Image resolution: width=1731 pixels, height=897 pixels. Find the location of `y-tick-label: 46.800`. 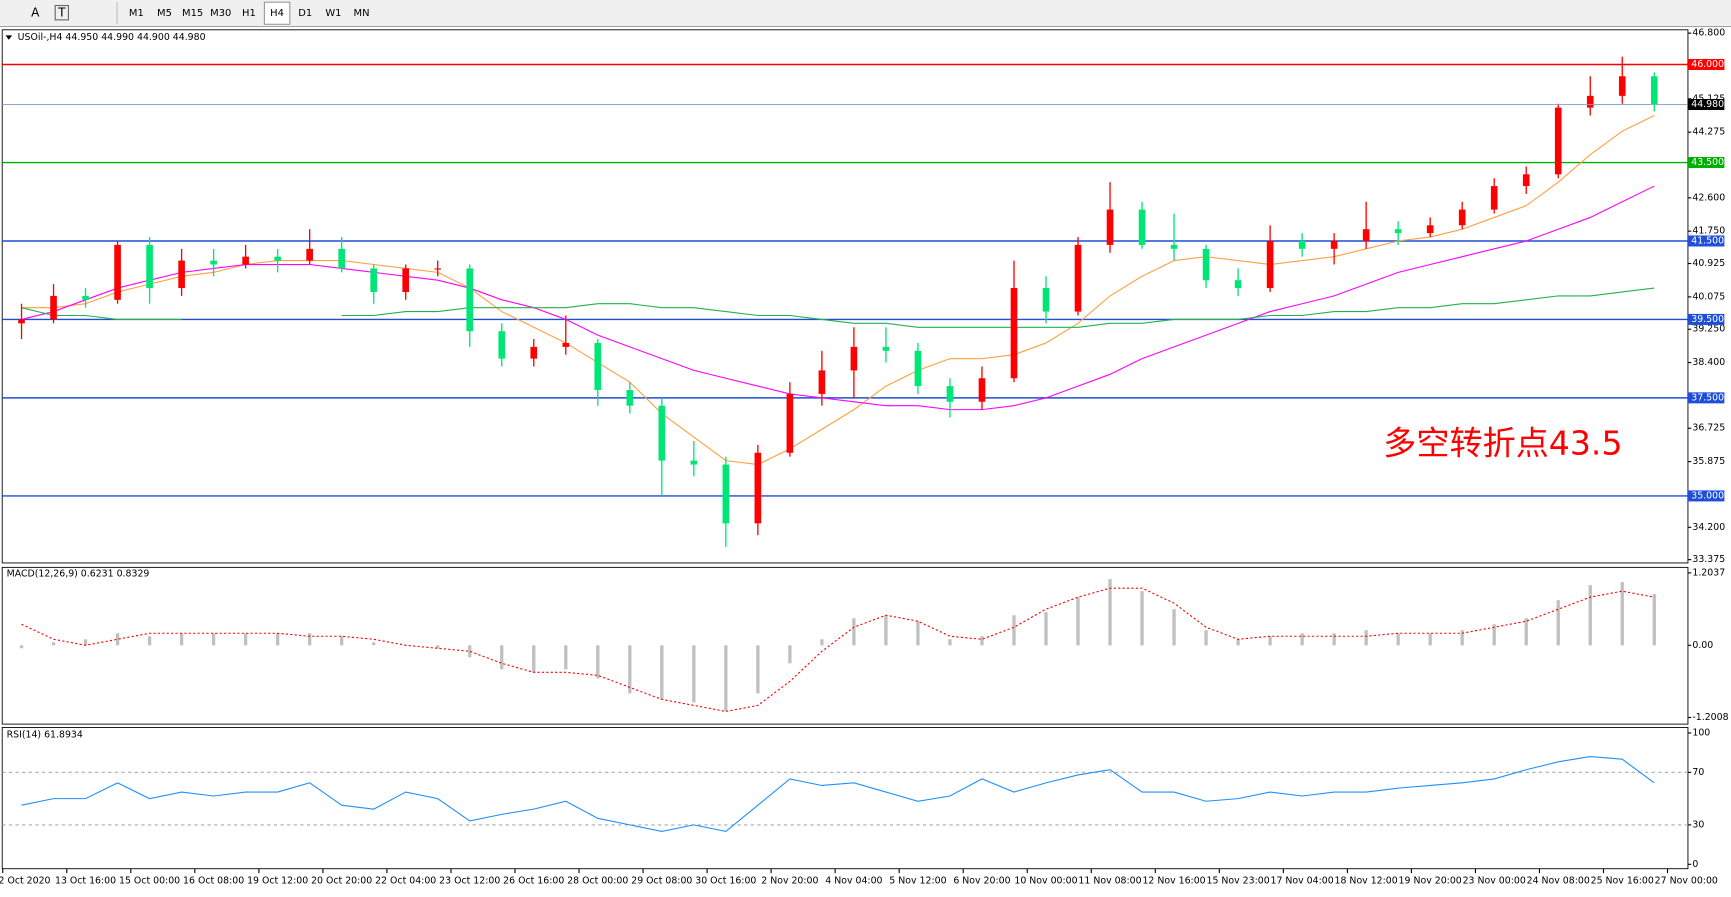

y-tick-label: 46.800 is located at coordinates (1708, 33).